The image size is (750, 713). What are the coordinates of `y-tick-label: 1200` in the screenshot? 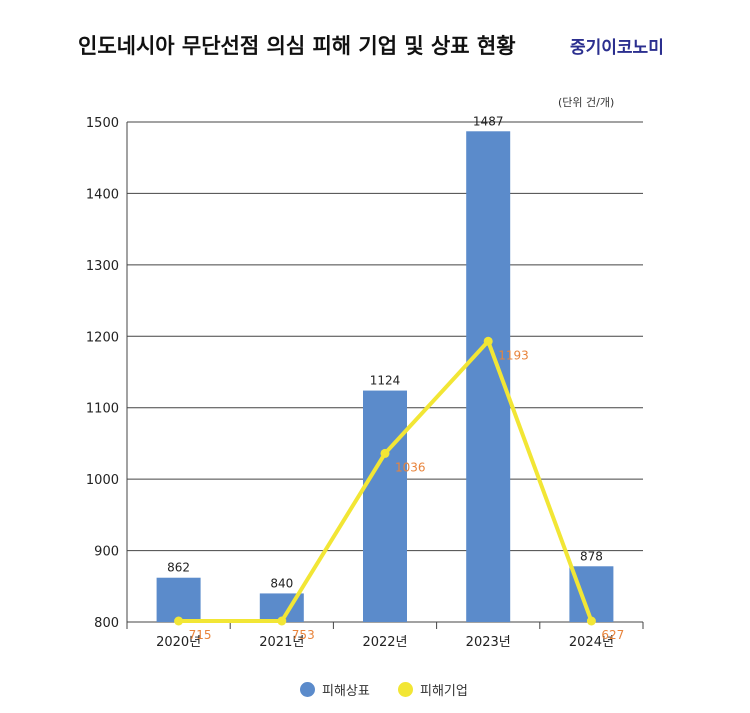 It's located at (102, 337).